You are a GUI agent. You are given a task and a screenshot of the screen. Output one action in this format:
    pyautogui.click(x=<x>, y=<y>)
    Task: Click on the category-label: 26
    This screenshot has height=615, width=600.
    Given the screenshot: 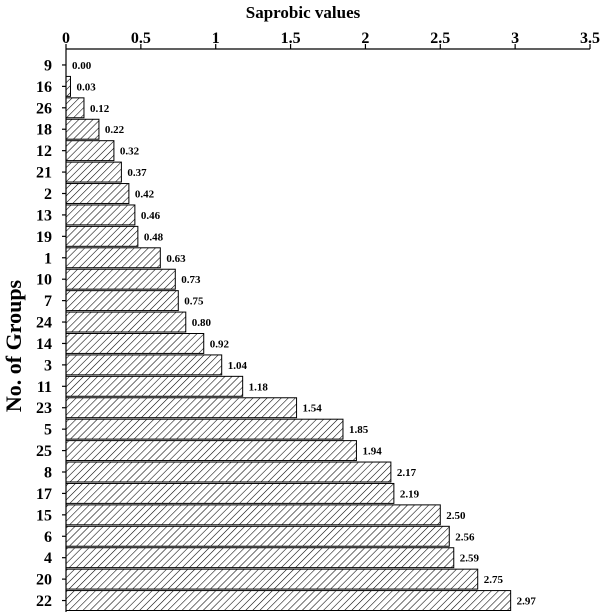 What is the action you would take?
    pyautogui.click(x=44, y=108)
    